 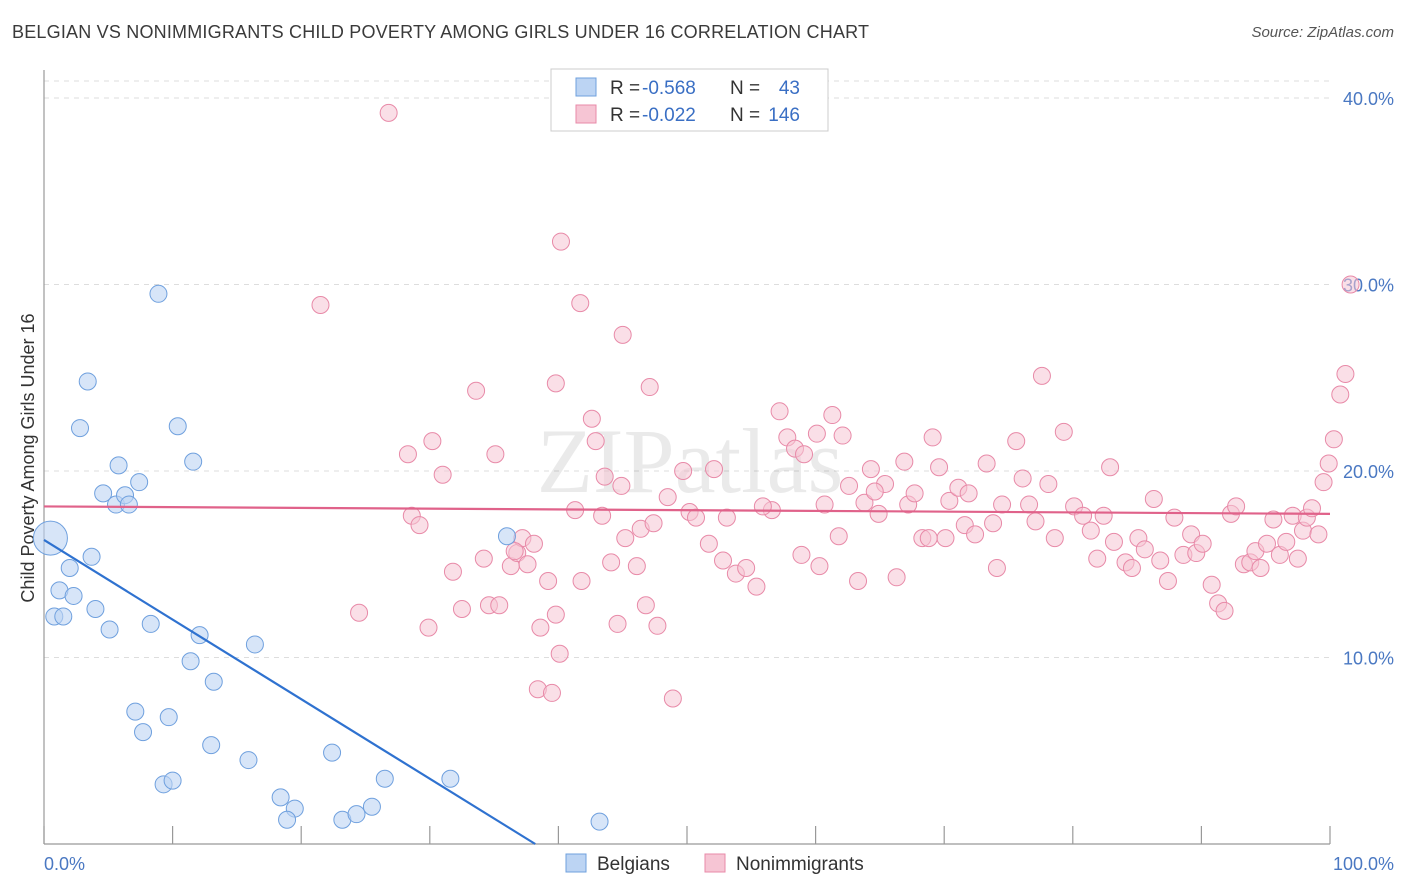 What do you see at coordinates (1368, 379) in the screenshot?
I see `y-tick-labels: 10.0%20.0%30.0%40.0%` at bounding box center [1368, 379].